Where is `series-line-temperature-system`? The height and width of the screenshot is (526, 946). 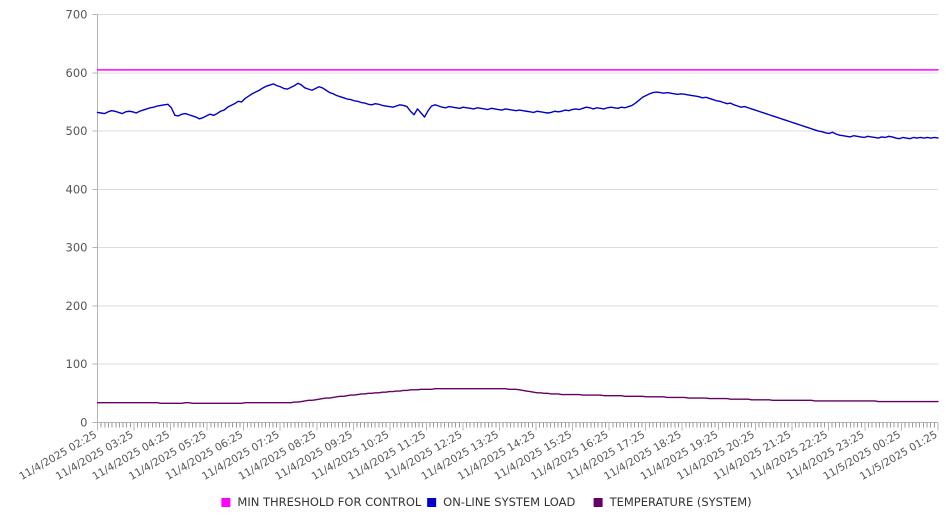 series-line-temperature-system is located at coordinates (517, 395).